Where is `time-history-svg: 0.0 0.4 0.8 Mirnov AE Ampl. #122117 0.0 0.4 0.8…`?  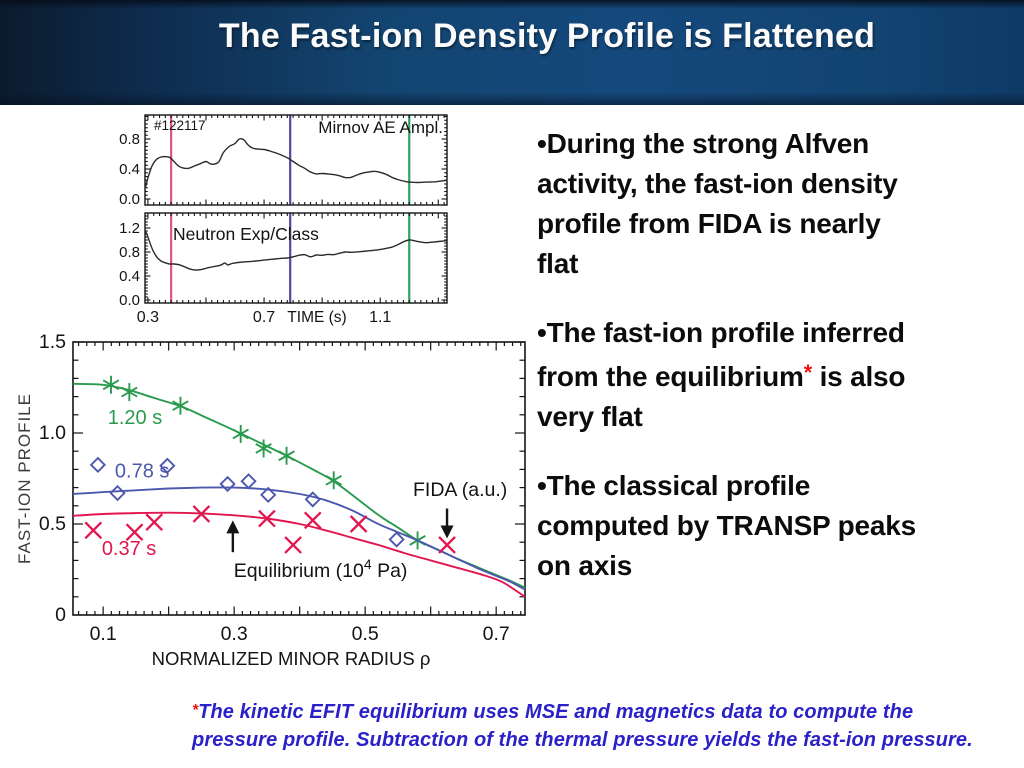
time-history-svg: 0.0 0.4 0.8 Mirnov AE Ampl. #122117 0.0 0.4 0.8… is located at coordinates (283, 220).